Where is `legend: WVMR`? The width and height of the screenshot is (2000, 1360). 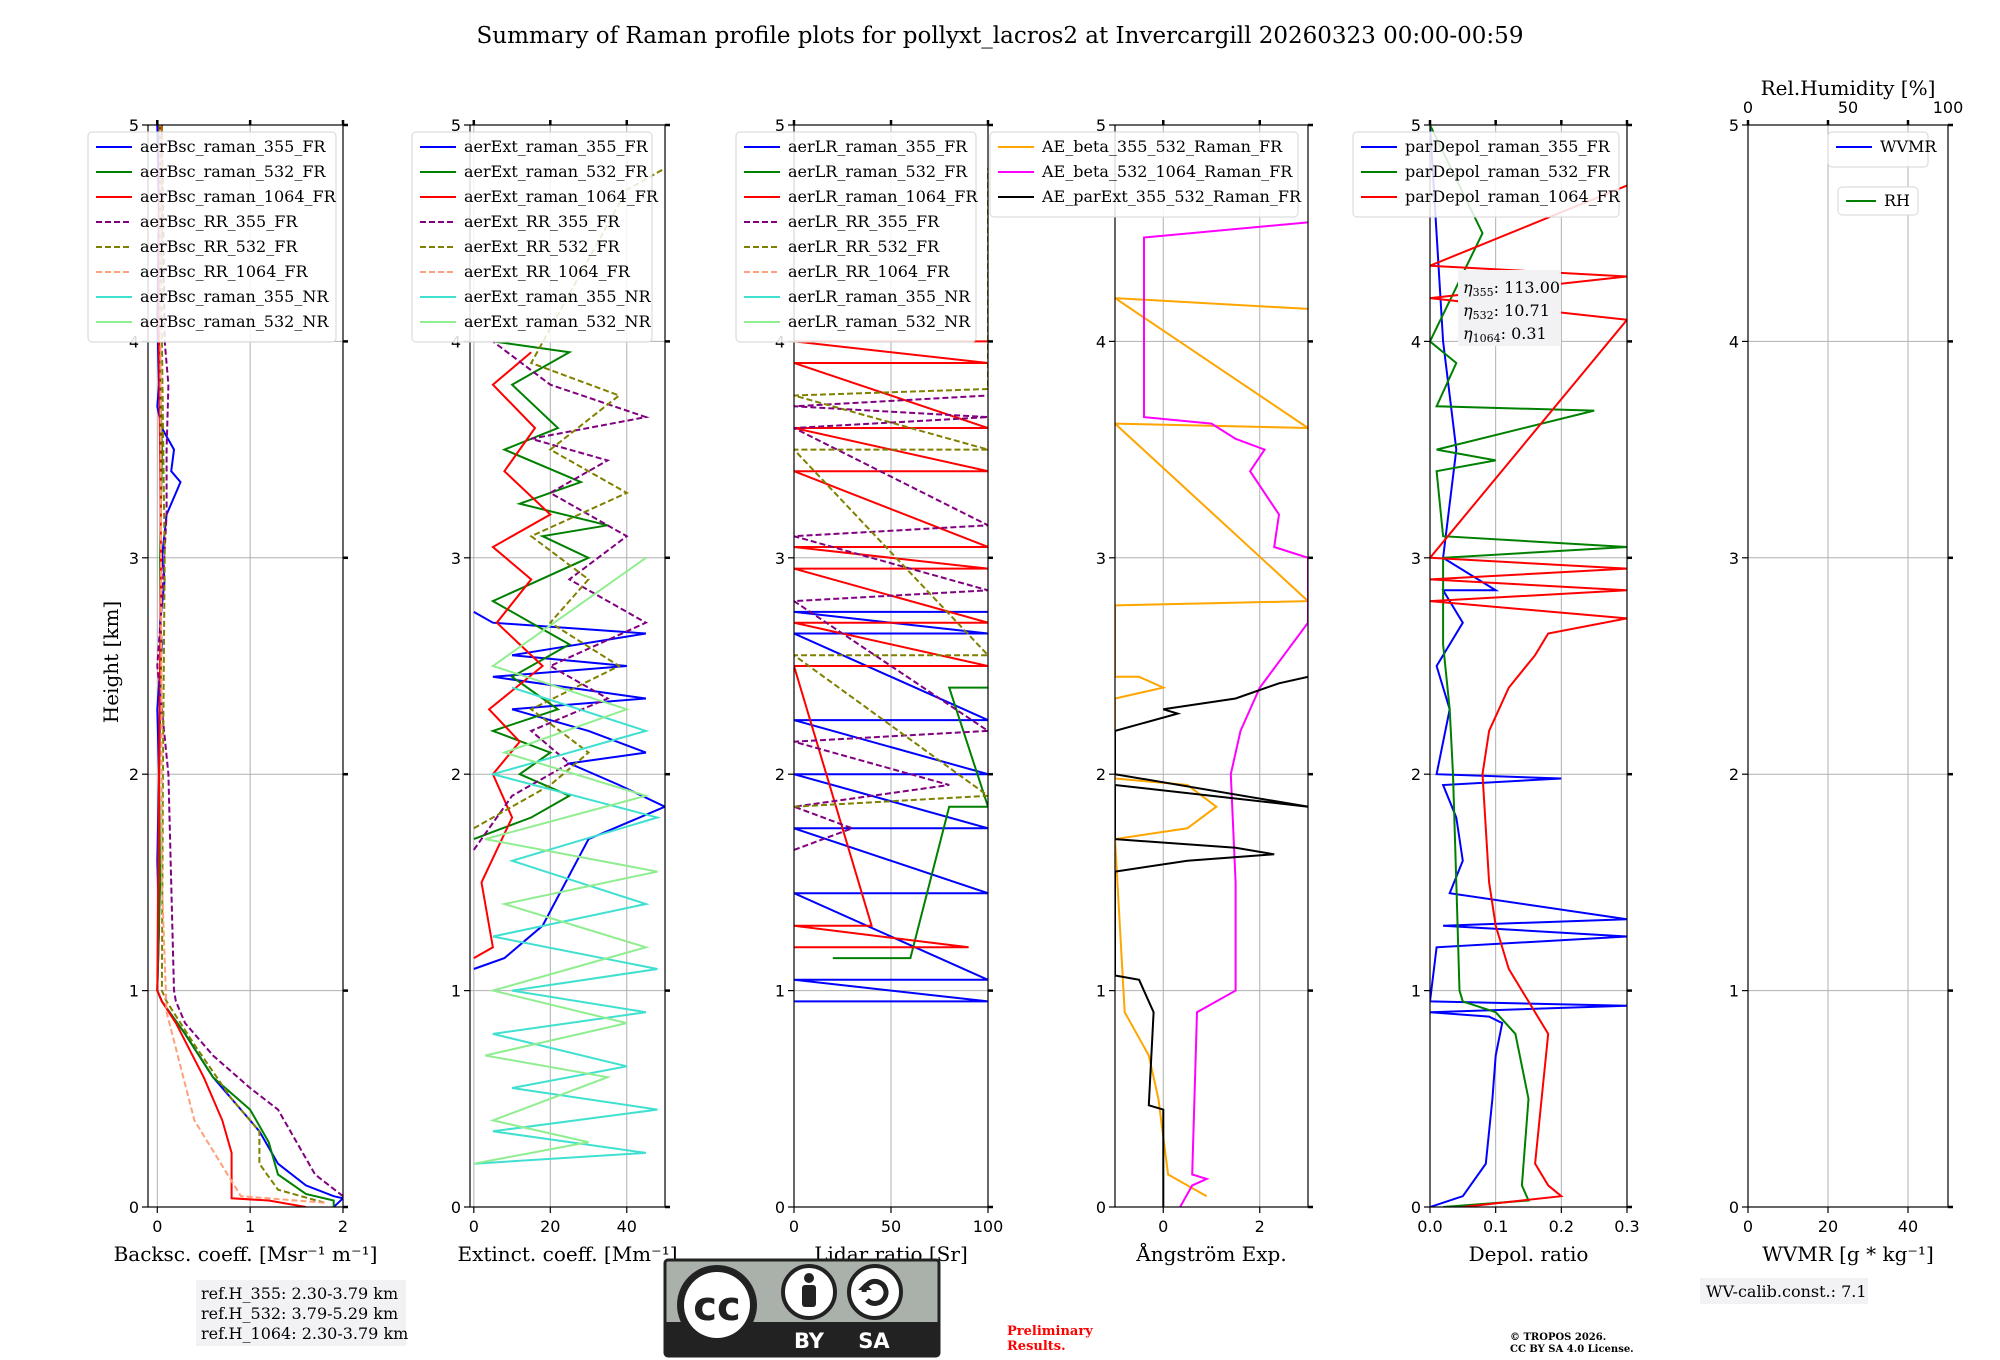 legend: WVMR is located at coordinates (1882, 149).